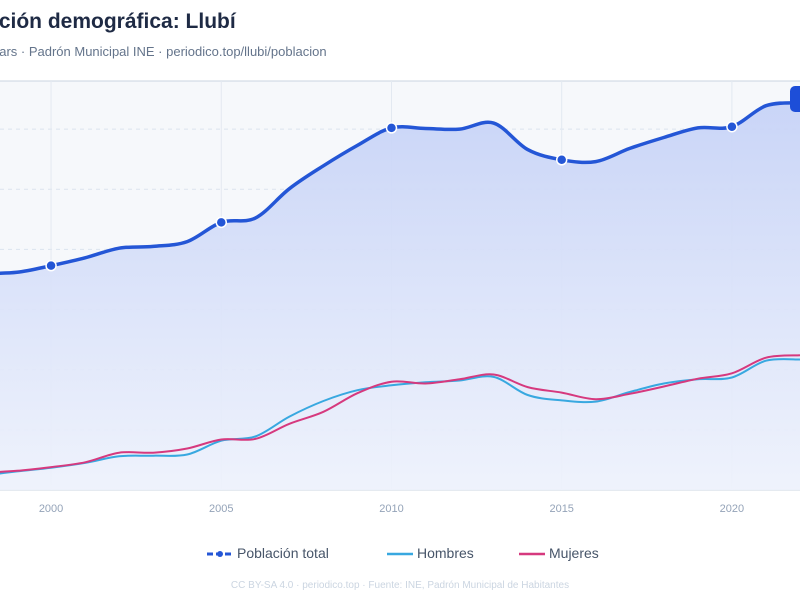  What do you see at coordinates (391, 509) in the screenshot?
I see `x-tick-label: 2010` at bounding box center [391, 509].